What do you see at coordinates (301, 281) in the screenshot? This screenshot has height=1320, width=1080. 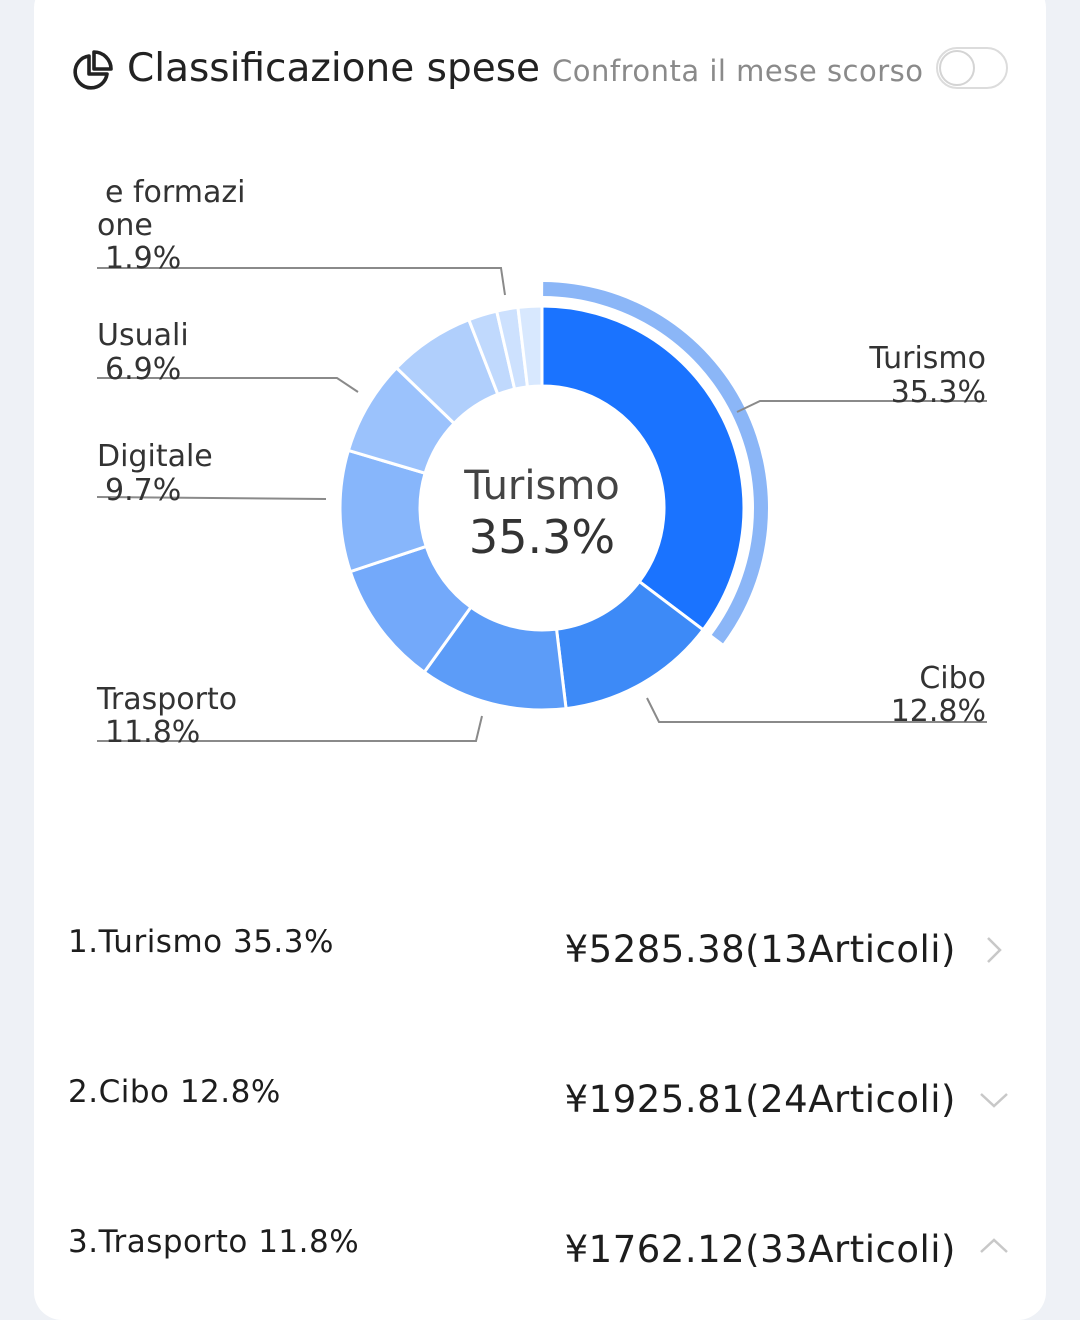 I see `leader-line-e-formazione` at bounding box center [301, 281].